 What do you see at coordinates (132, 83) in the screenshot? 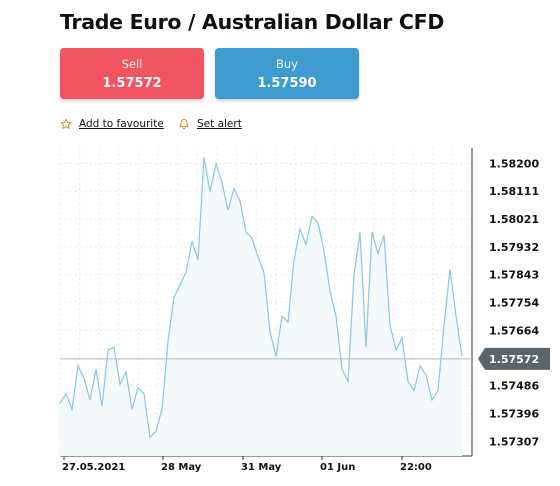
I see `sell-price: 1.57572` at bounding box center [132, 83].